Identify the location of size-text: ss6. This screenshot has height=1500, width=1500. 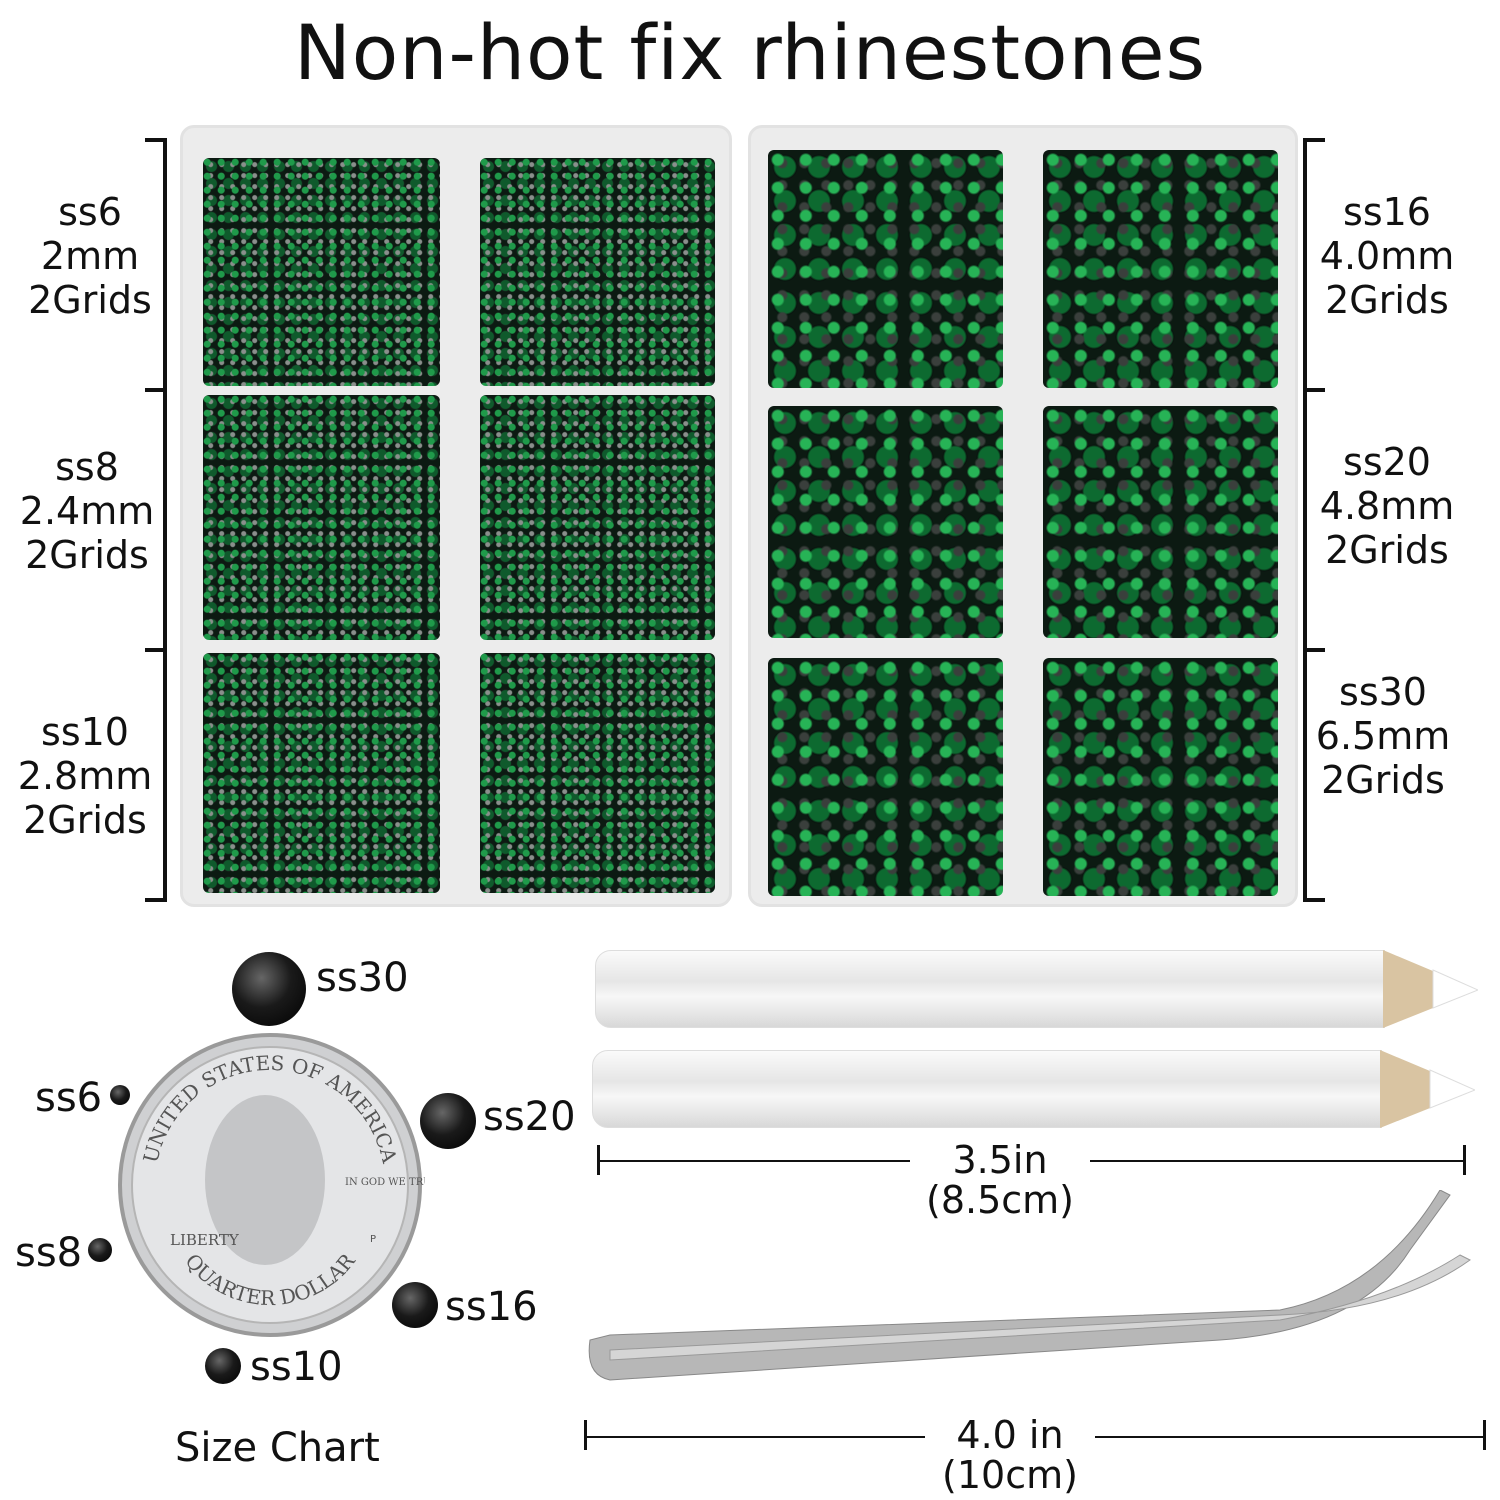
(90, 212).